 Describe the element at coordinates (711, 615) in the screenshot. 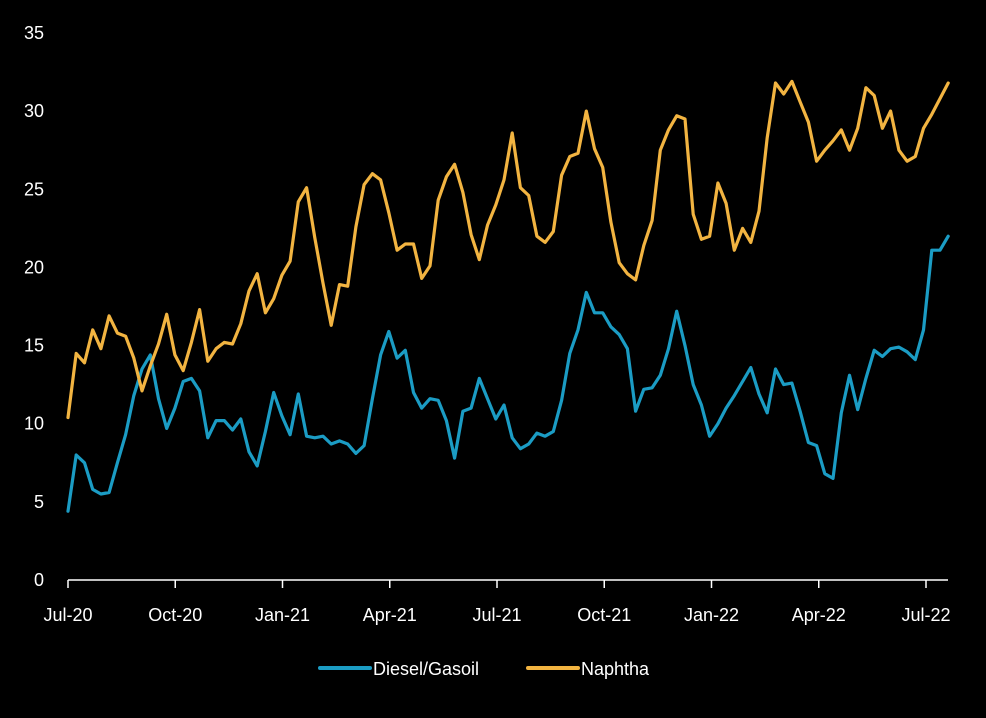

I see `x-tick-label: Jan-22` at that location.